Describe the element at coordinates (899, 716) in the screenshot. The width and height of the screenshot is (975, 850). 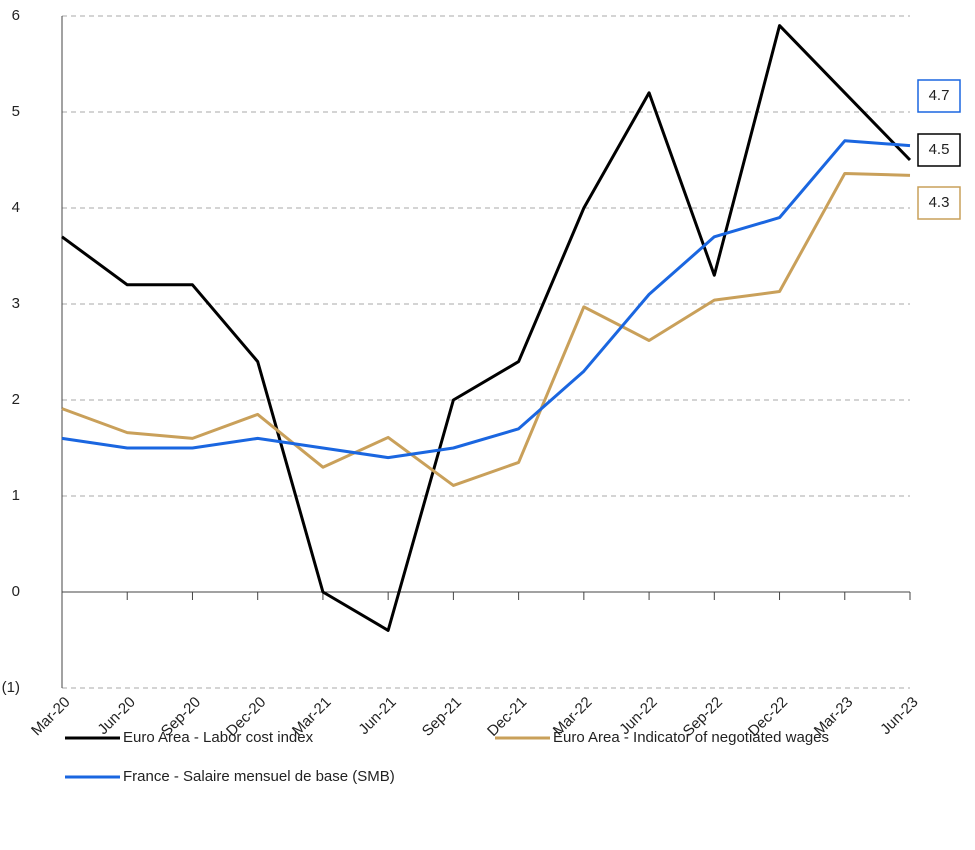
I see `x-tick-label: Jun-23` at that location.